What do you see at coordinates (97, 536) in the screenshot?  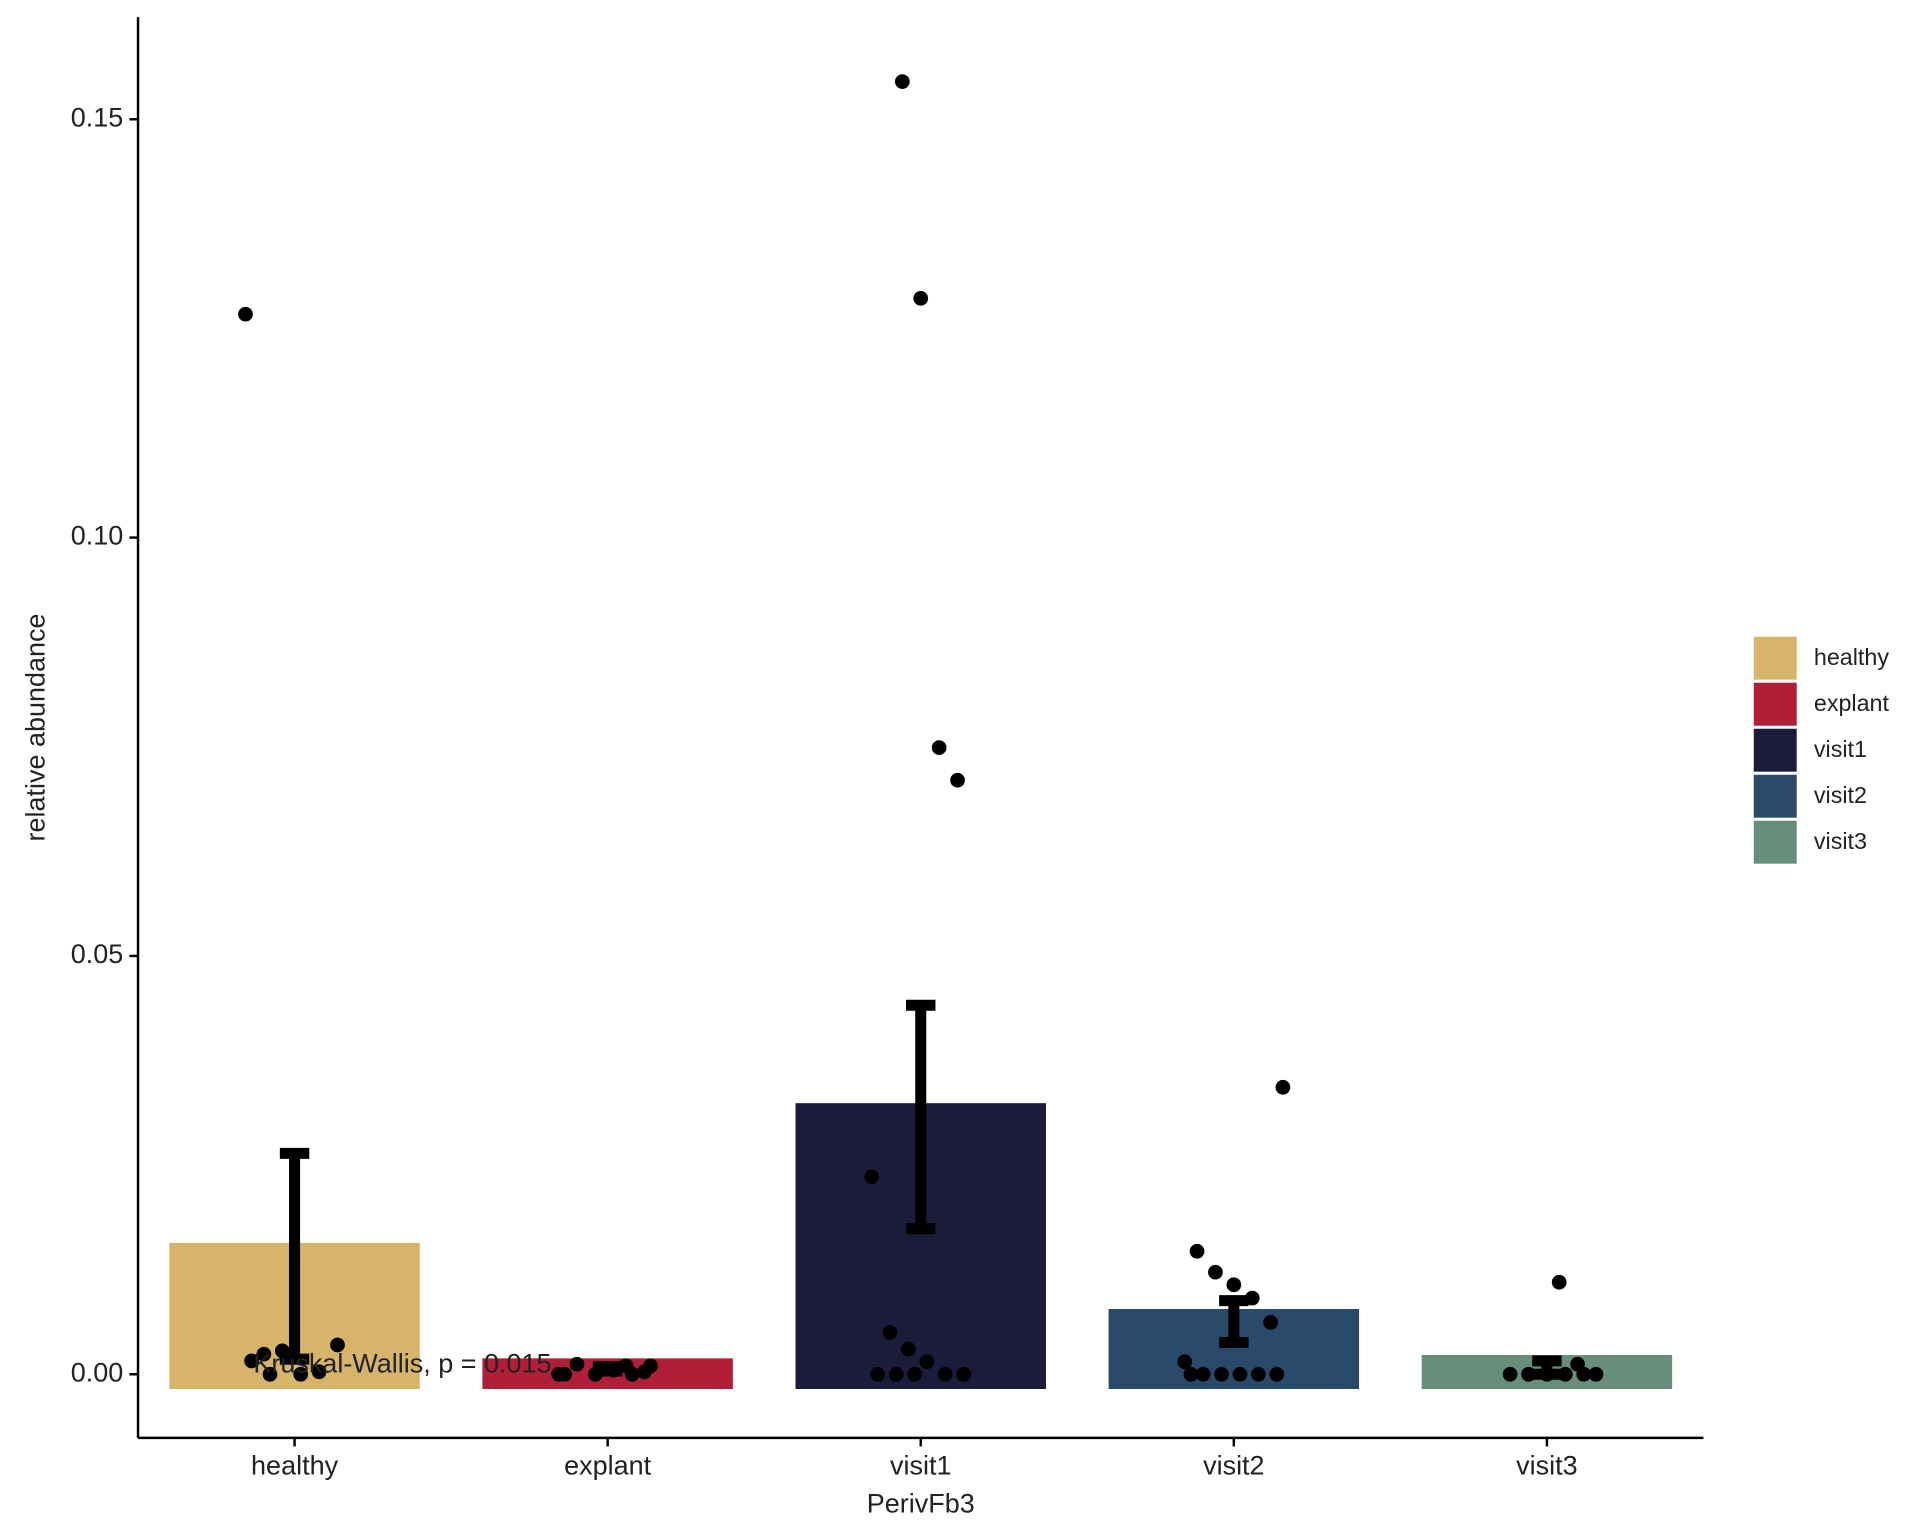 I see `y-tick-label: 0.10` at bounding box center [97, 536].